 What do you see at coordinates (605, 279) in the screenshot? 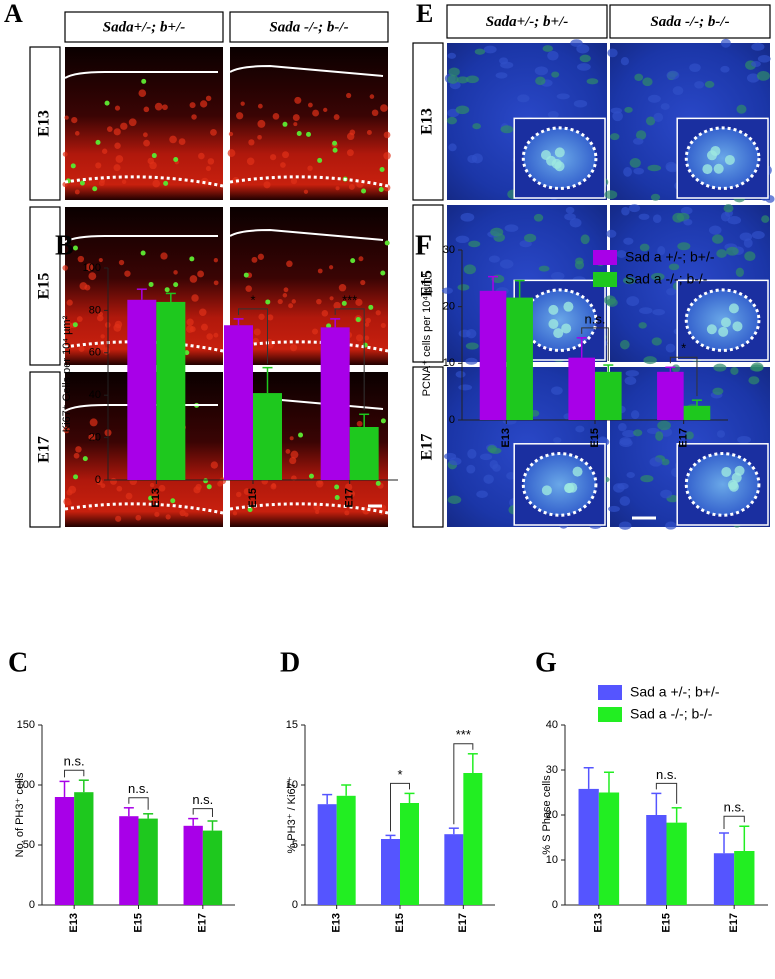
I see `legend-swatch` at bounding box center [605, 279].